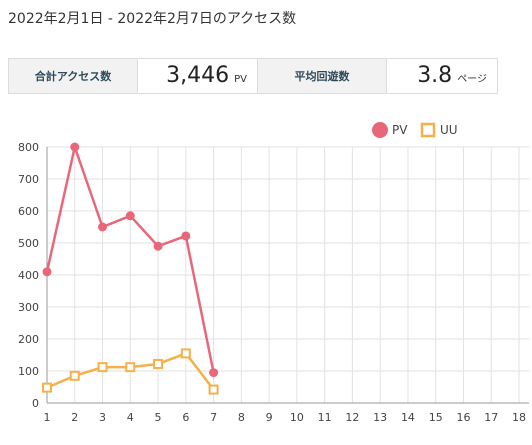 The width and height of the screenshot is (532, 445). What do you see at coordinates (428, 130) in the screenshot?
I see `legend-marker-uu` at bounding box center [428, 130].